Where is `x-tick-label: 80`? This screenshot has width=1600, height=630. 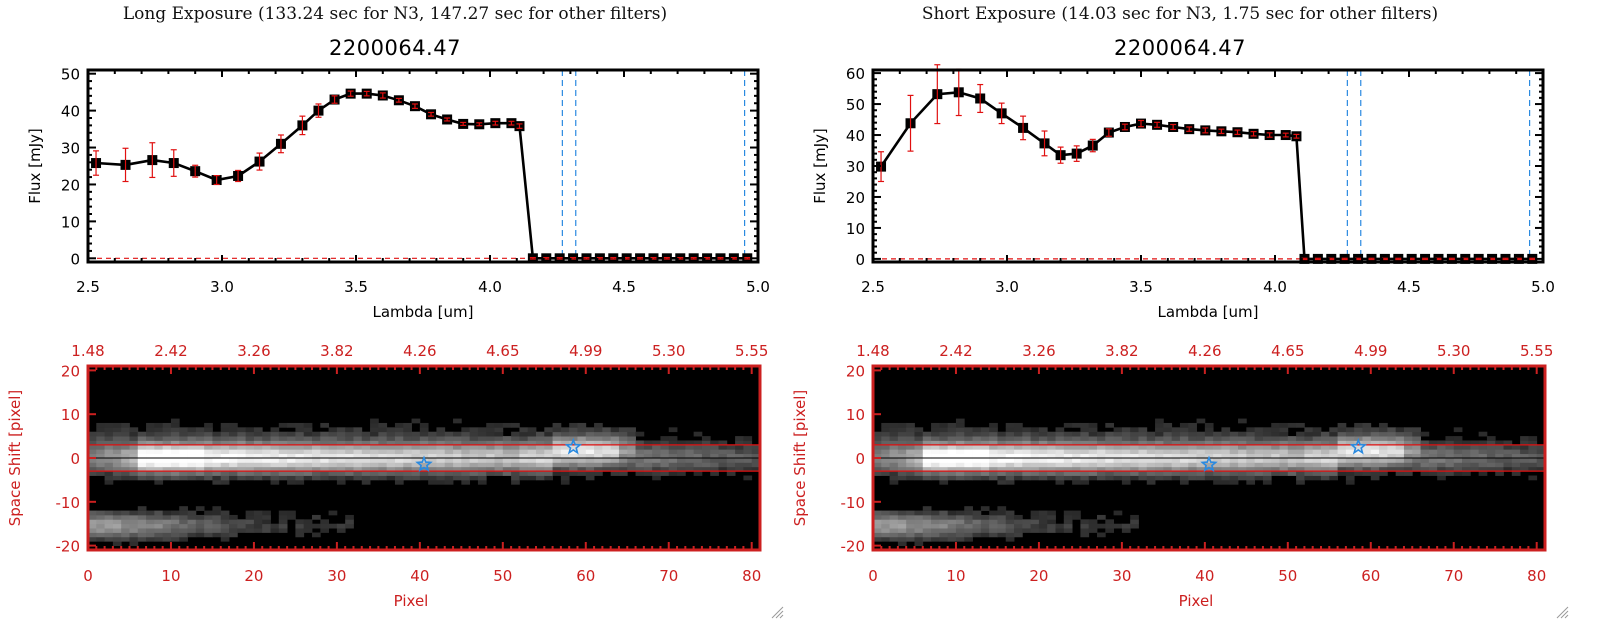
x-tick-label: 80 is located at coordinates (1536, 576).